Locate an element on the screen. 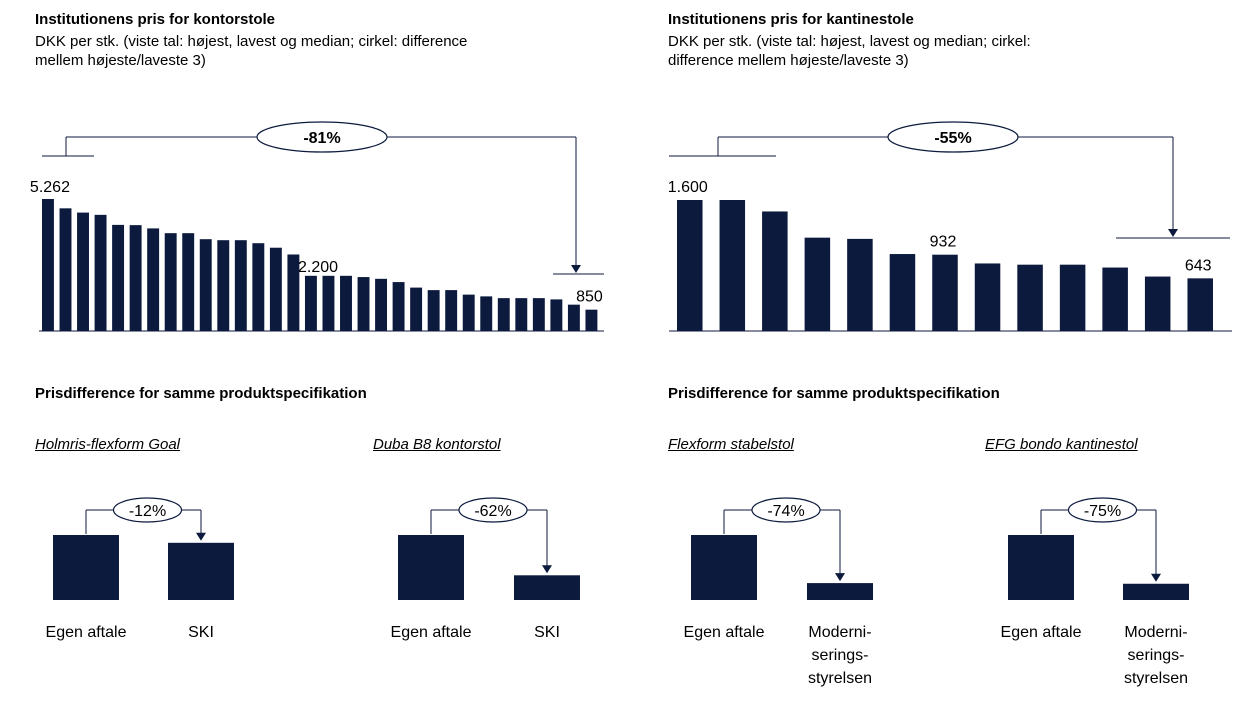  data-label-min-kantinestole: 643 is located at coordinates (1198, 265).